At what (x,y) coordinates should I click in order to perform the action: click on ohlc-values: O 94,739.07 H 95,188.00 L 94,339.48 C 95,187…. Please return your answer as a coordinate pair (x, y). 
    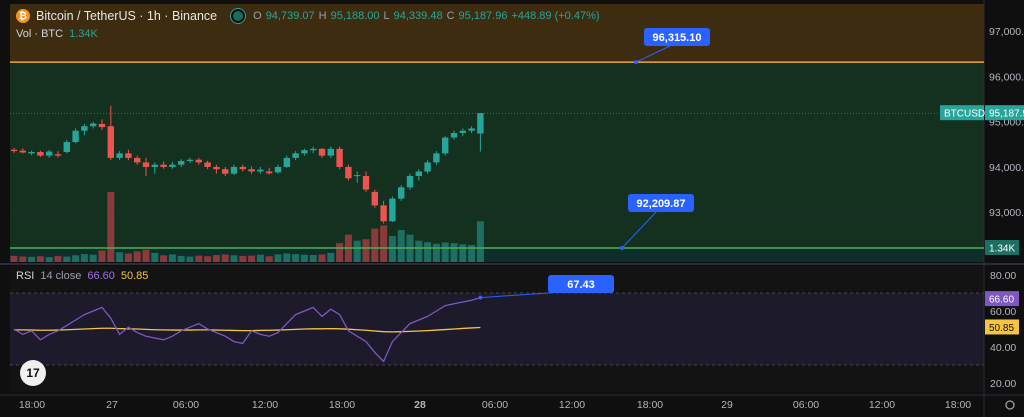
    Looking at the image, I should click on (426, 16).